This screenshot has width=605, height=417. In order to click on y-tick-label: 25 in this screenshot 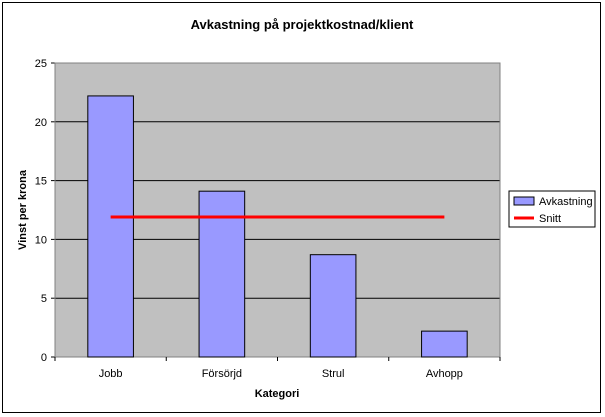, I will do `click(41, 64)`.